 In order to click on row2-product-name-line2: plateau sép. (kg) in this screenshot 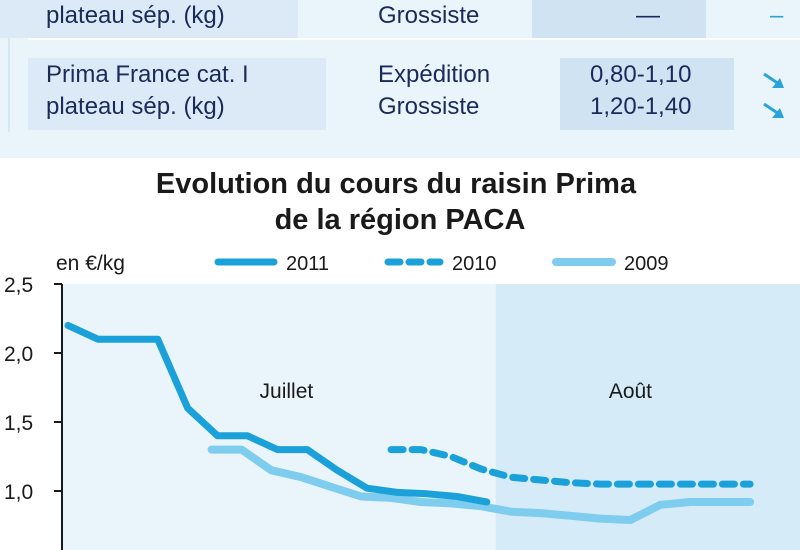, I will do `click(135, 106)`.